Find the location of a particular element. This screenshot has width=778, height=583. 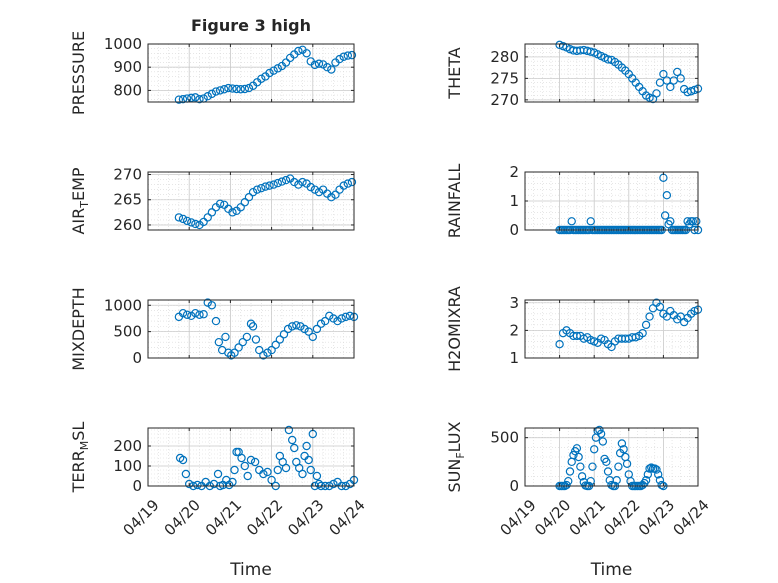

y-tick-label: 800 is located at coordinates (127, 90).